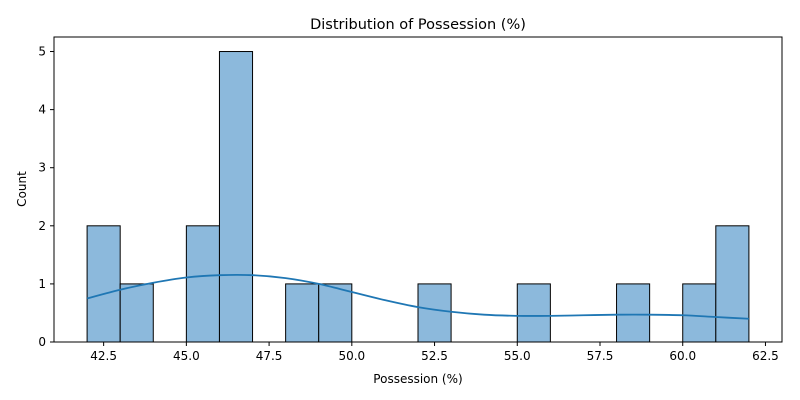 This screenshot has height=400, width=800. Describe the element at coordinates (22, 189) in the screenshot. I see `y-axis-label: Count` at that location.